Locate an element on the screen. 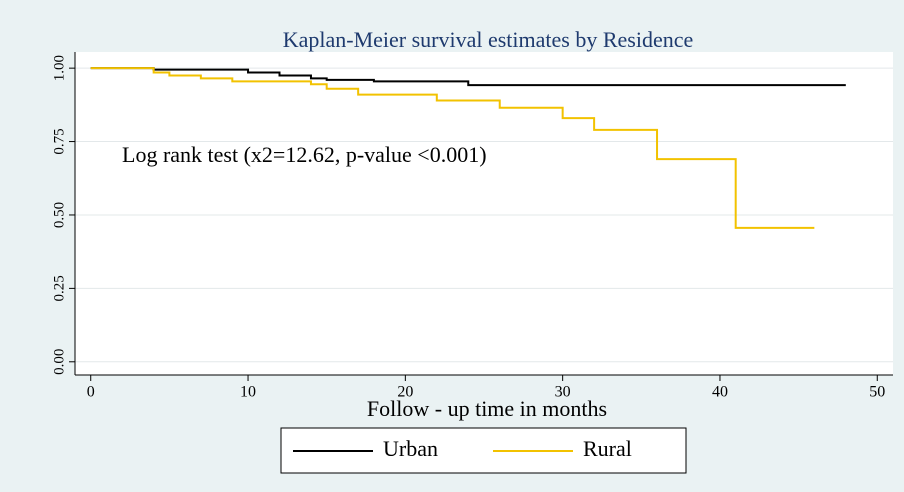  x-tick-label: 0 is located at coordinates (91, 392).